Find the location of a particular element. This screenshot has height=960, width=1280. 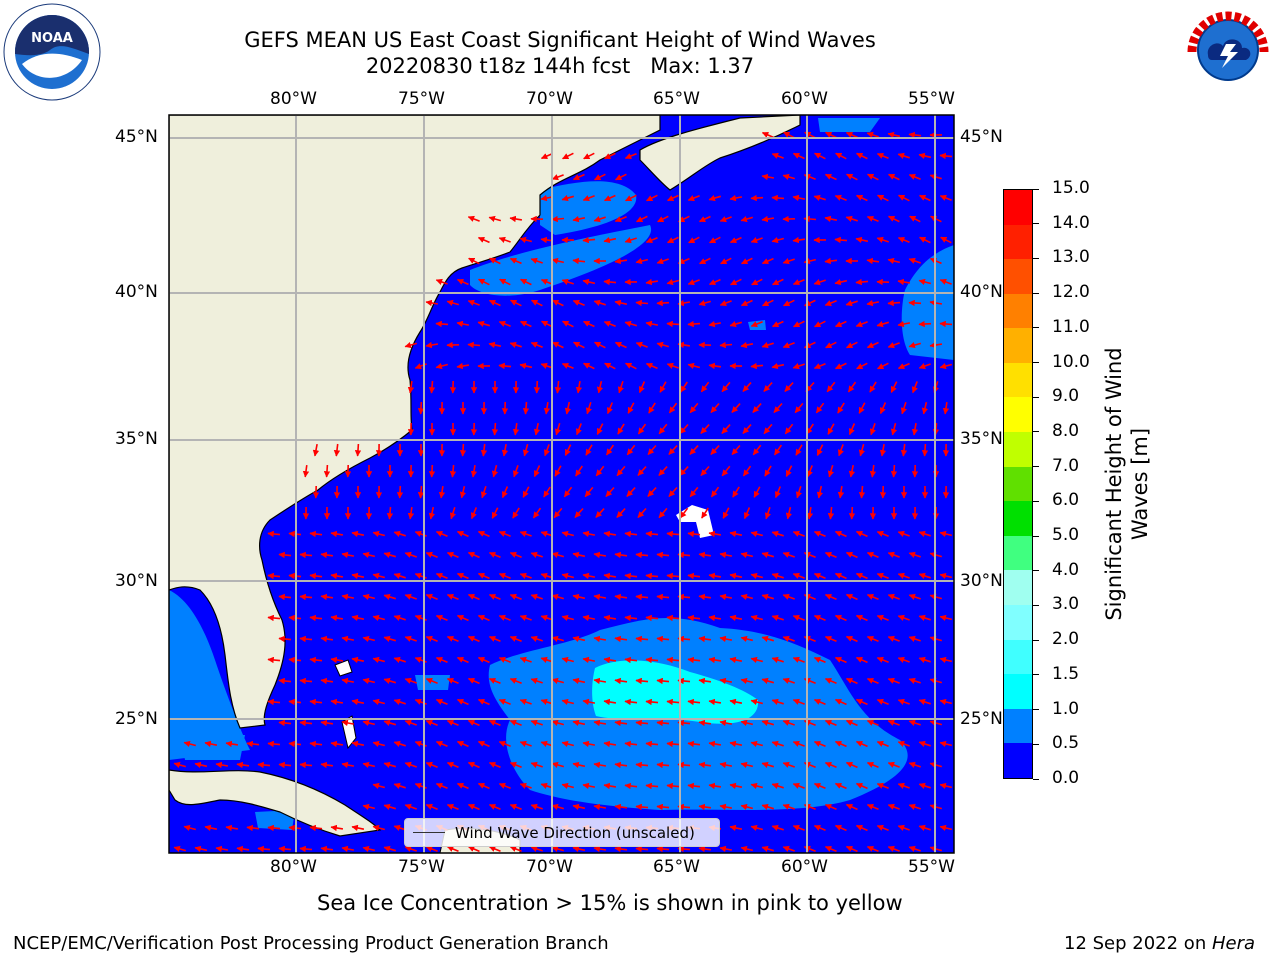

lon-label-top-70w: 70°W is located at coordinates (549, 99).